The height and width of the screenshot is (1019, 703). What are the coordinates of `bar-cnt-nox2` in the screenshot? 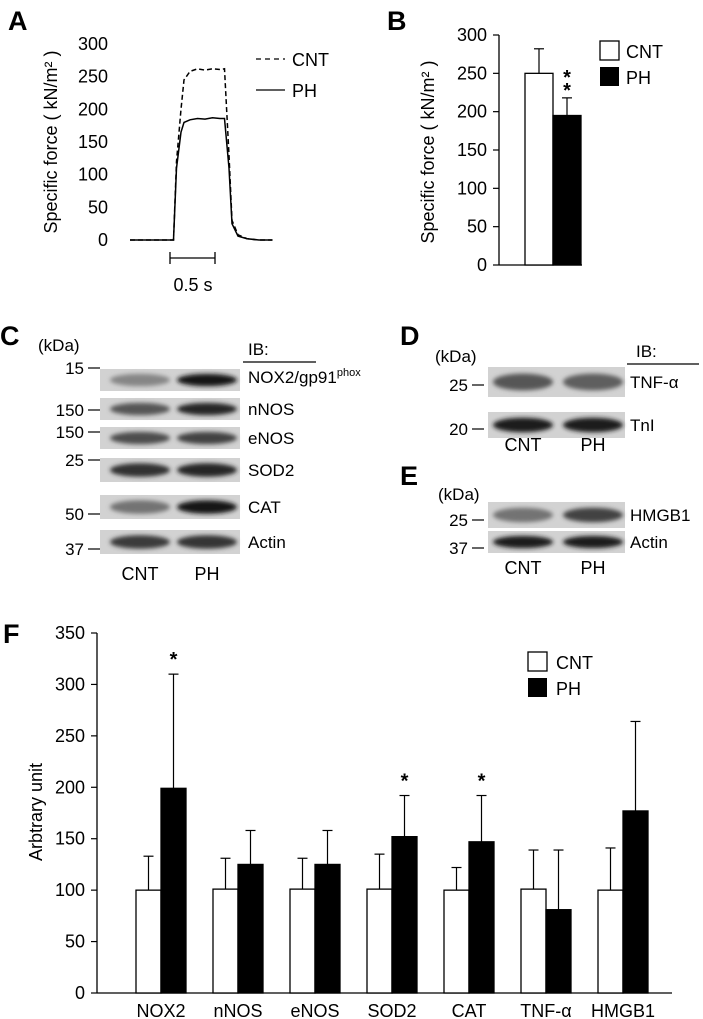 It's located at (148, 941).